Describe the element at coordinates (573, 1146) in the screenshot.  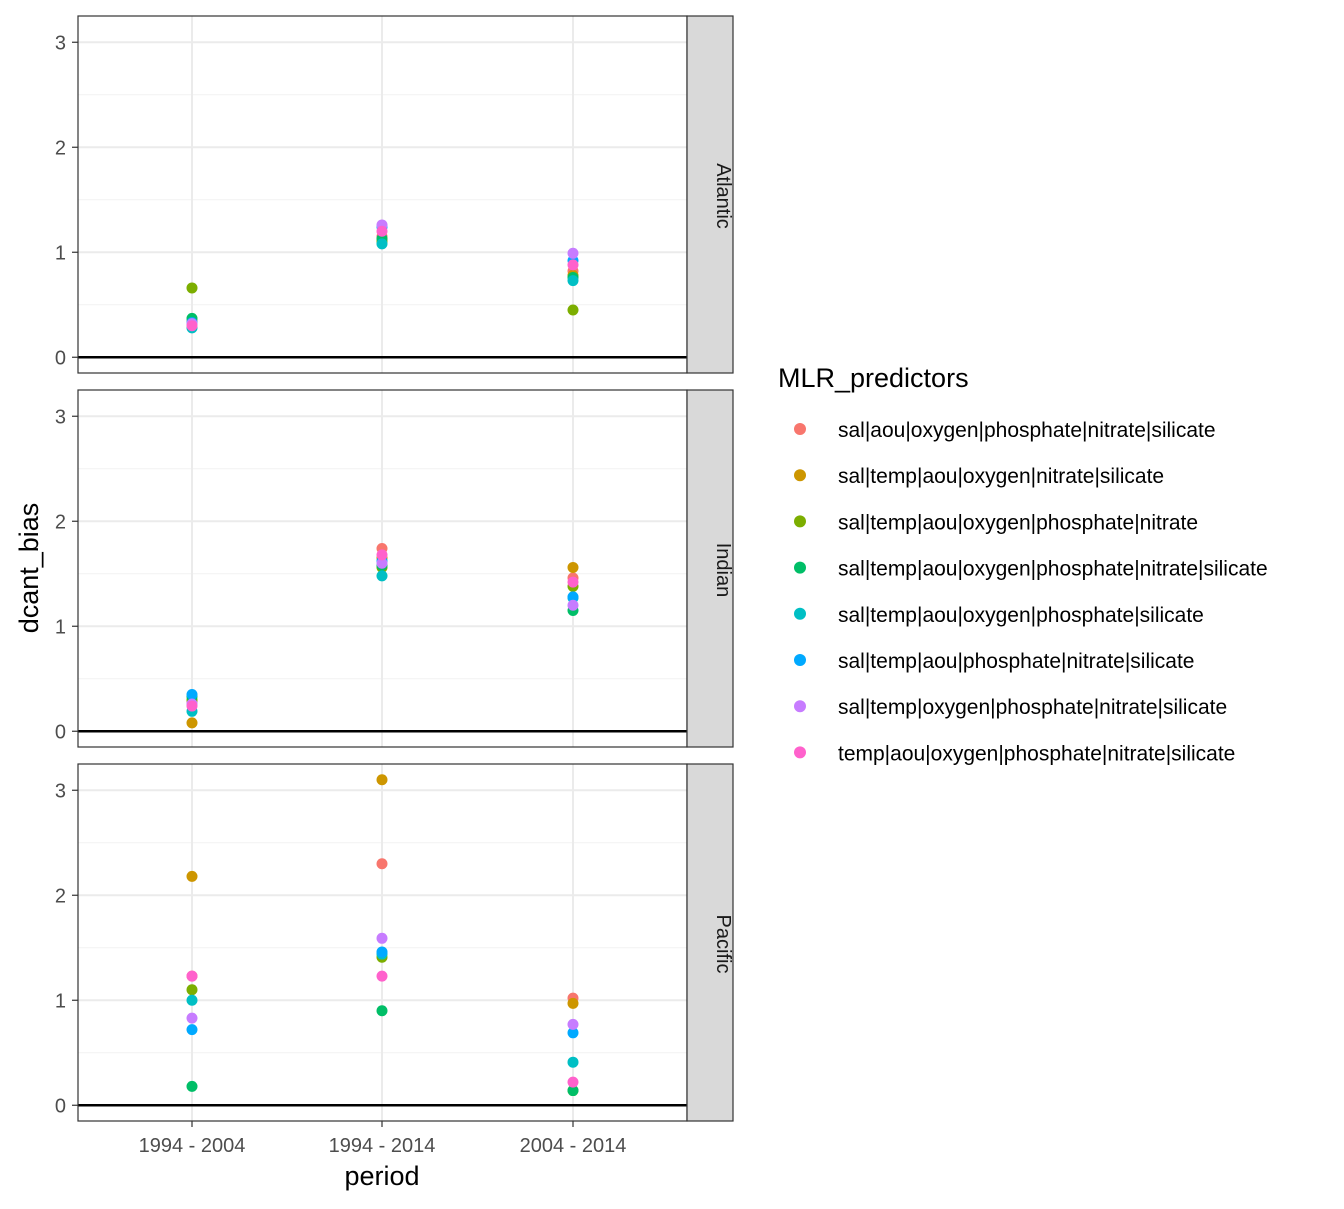
I see `x-tick-label: 2004 - 2014` at that location.